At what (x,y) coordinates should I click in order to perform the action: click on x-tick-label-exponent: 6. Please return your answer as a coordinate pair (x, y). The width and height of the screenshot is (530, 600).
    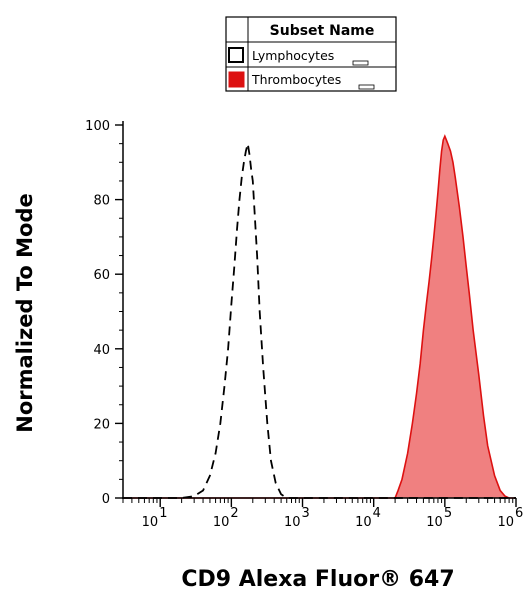
    Looking at the image, I should click on (519, 513).